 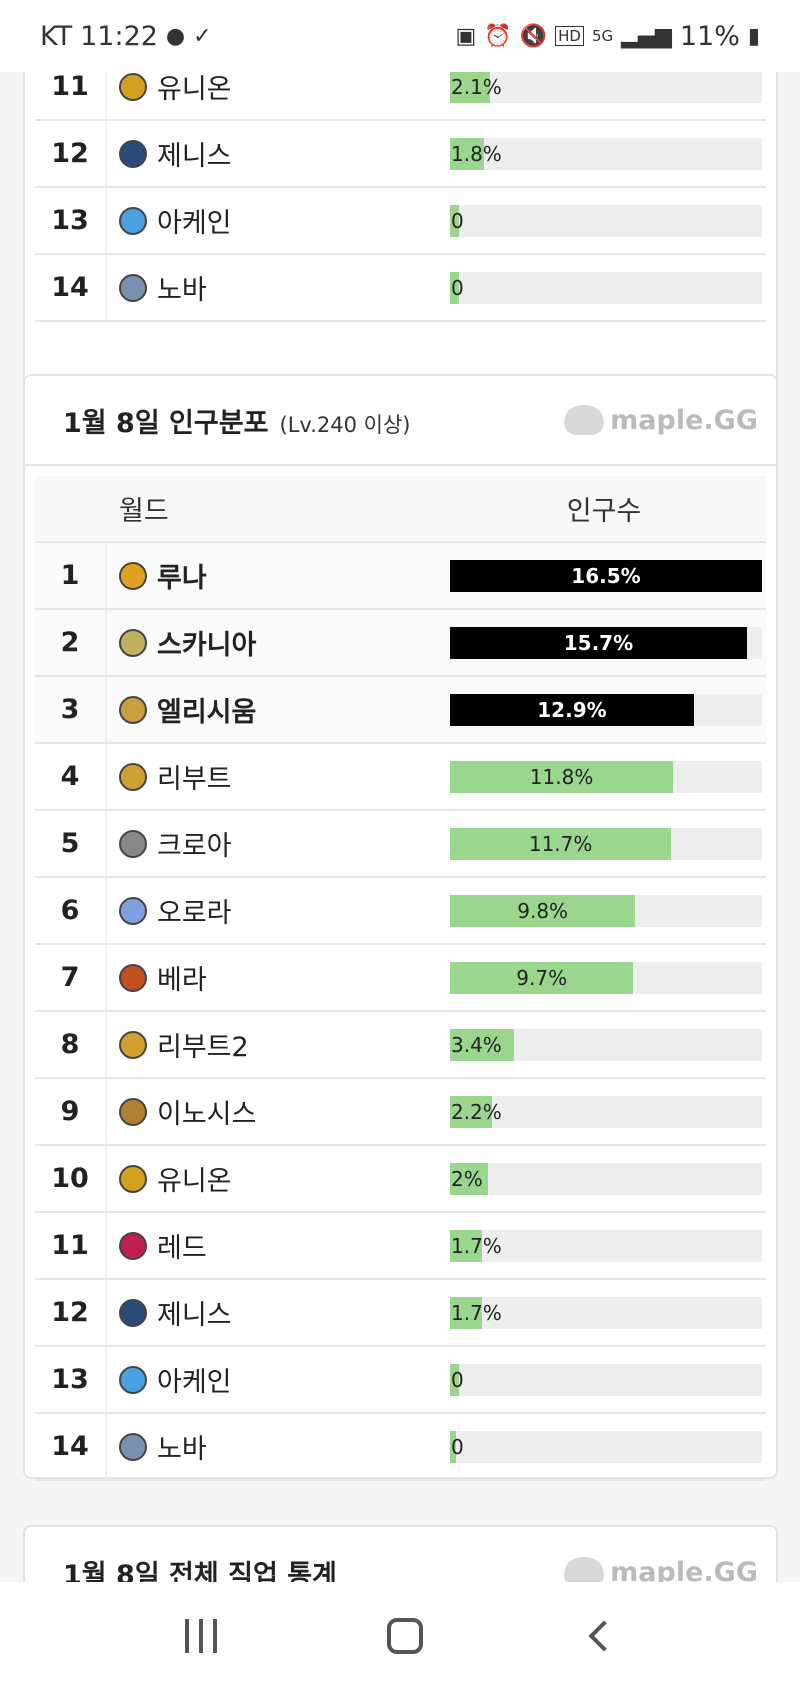 I want to click on world-name: 엘리시움, so click(x=207, y=712).